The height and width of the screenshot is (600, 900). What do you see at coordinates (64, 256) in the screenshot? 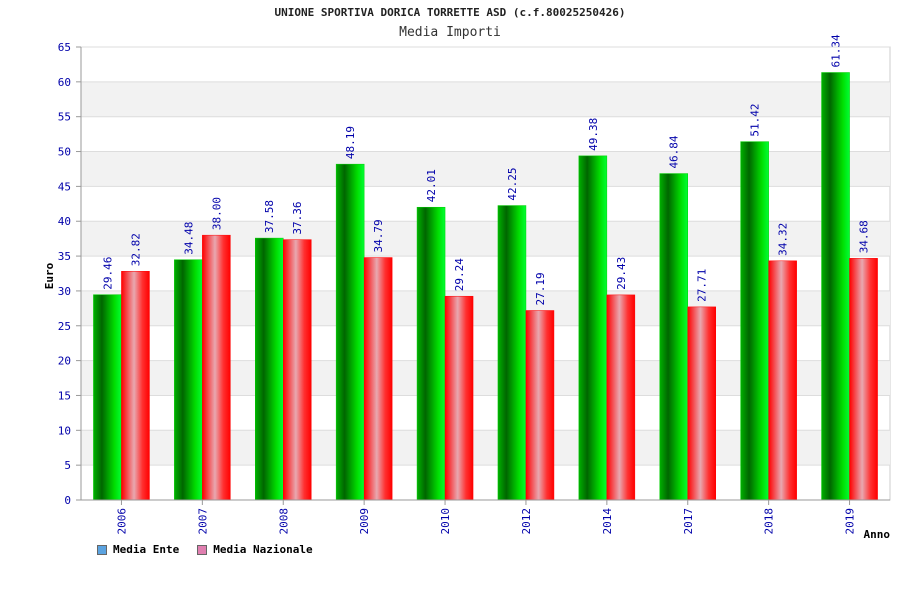
I see `y-tick-label: 35` at bounding box center [64, 256].